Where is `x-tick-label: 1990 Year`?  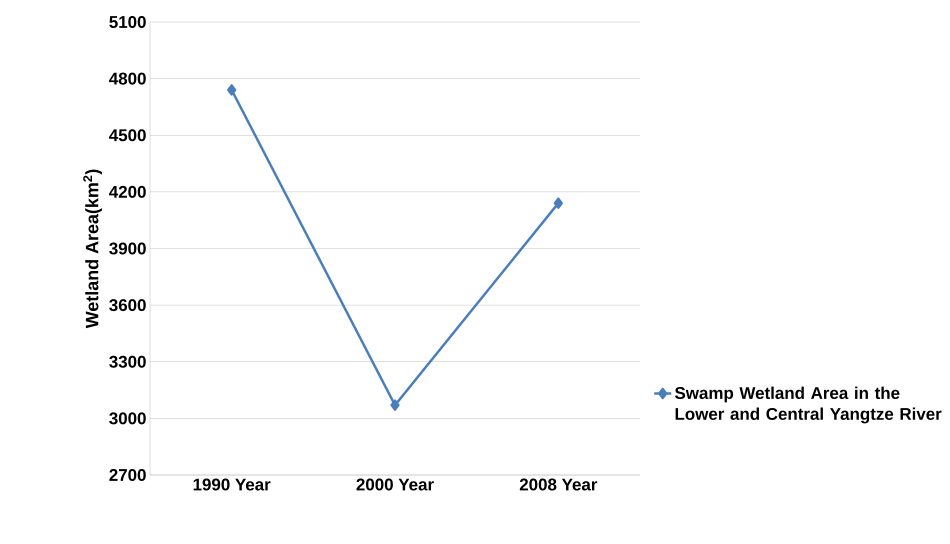
x-tick-label: 1990 Year is located at coordinates (232, 484).